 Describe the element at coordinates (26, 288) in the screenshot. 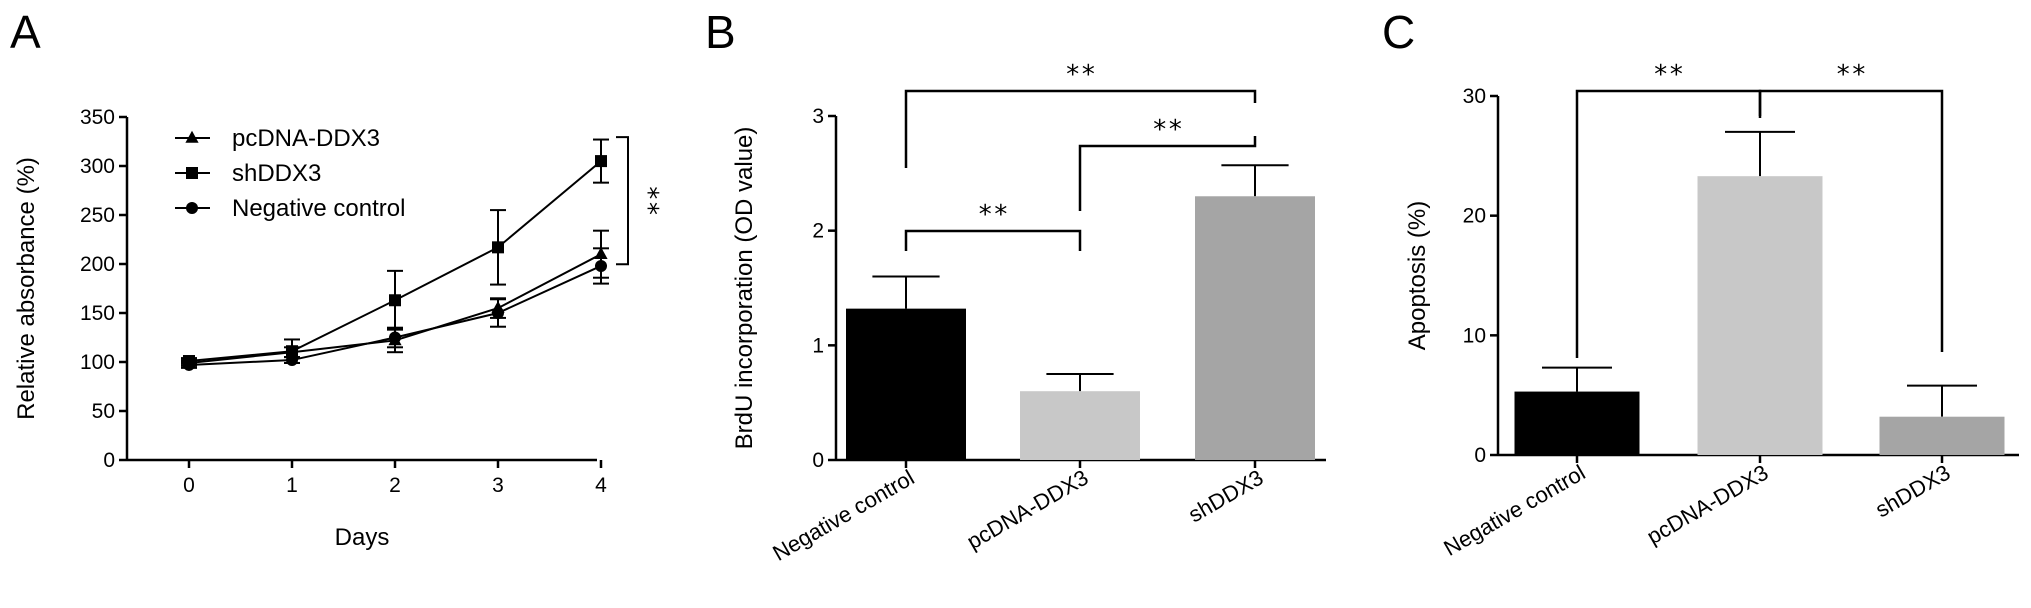

I see `y-axis-title: Relative absorbance (%)` at that location.